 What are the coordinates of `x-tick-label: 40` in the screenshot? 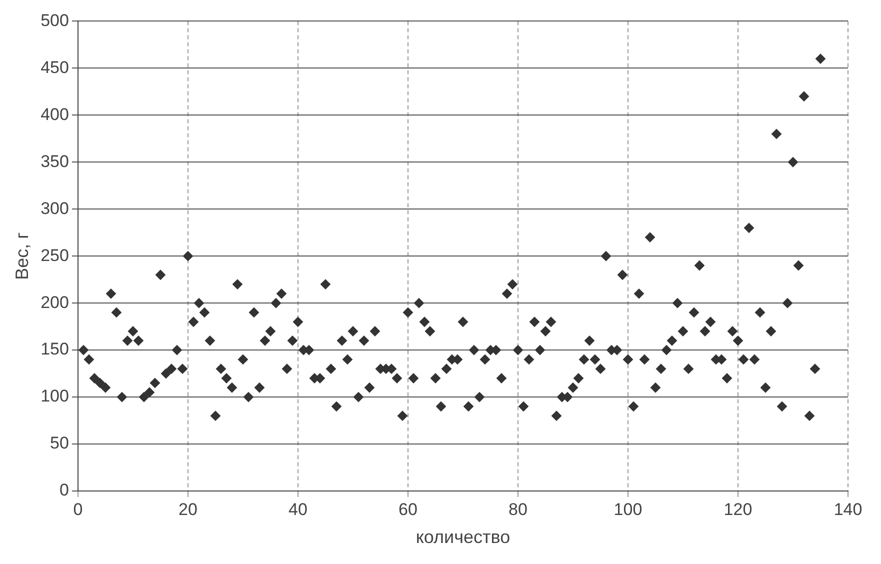 It's located at (298, 509).